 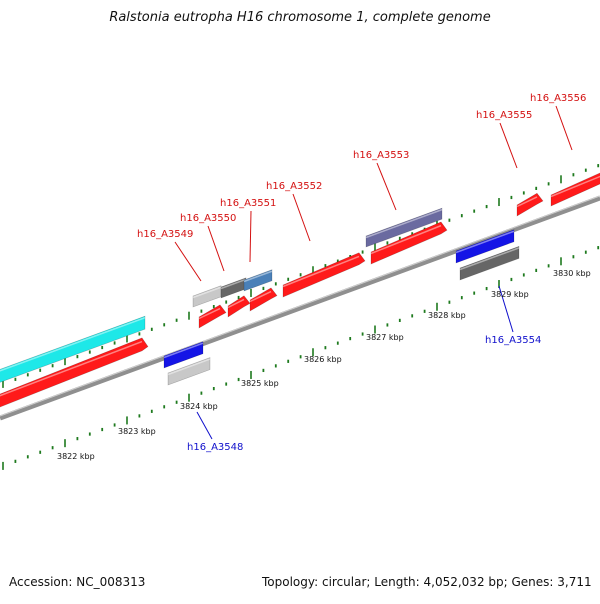 I want to click on leader-h16-A3551, so click(x=250, y=236).